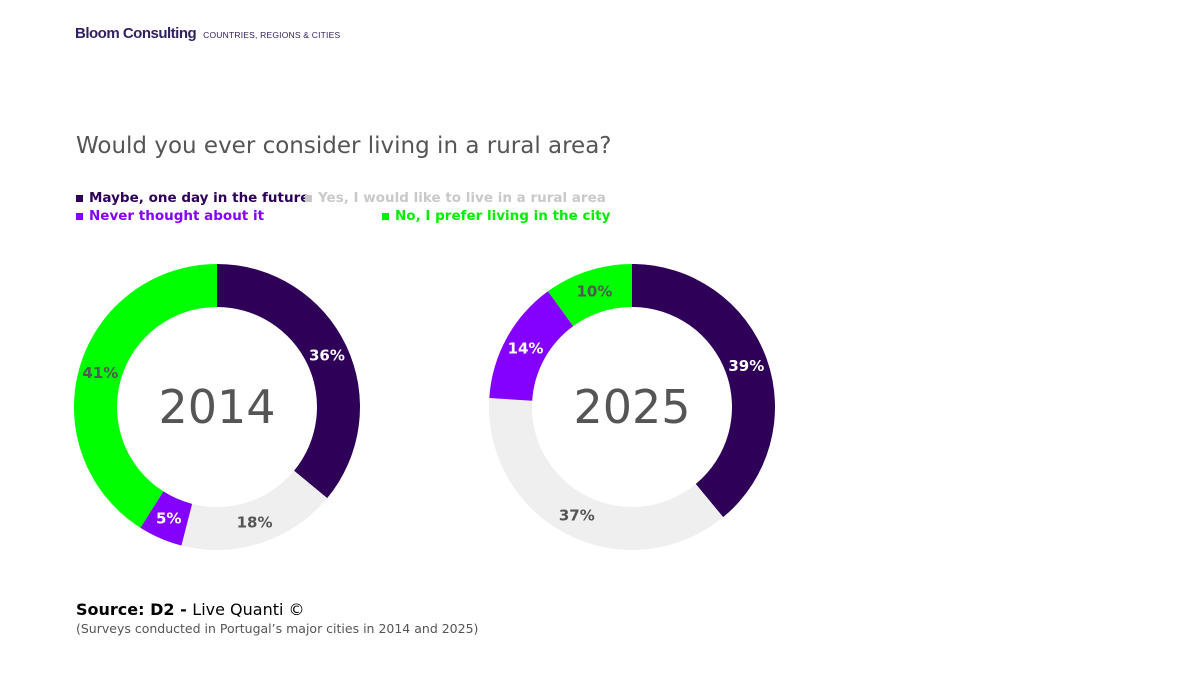 The width and height of the screenshot is (1200, 675). What do you see at coordinates (79, 198) in the screenshot?
I see `legend-swatch-maybe` at bounding box center [79, 198].